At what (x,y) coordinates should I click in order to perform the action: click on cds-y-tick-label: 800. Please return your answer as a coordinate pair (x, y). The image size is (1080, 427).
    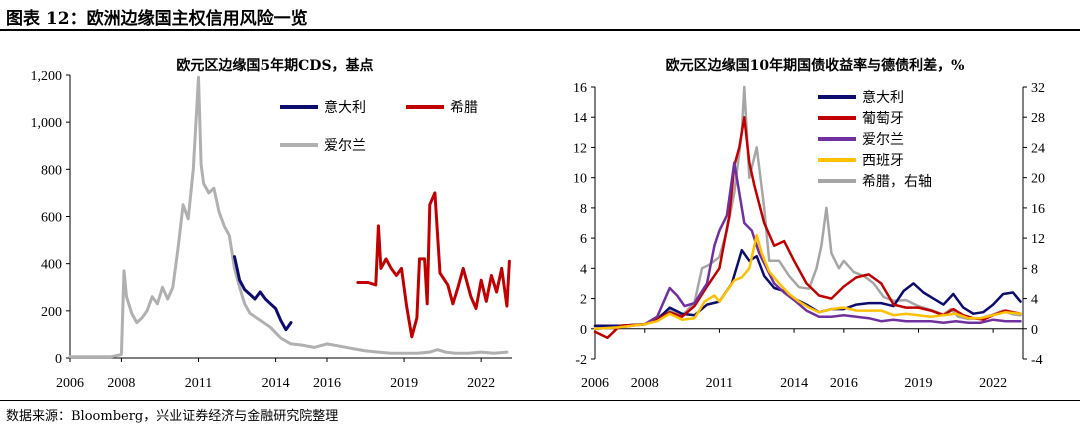
    Looking at the image, I should click on (51, 170).